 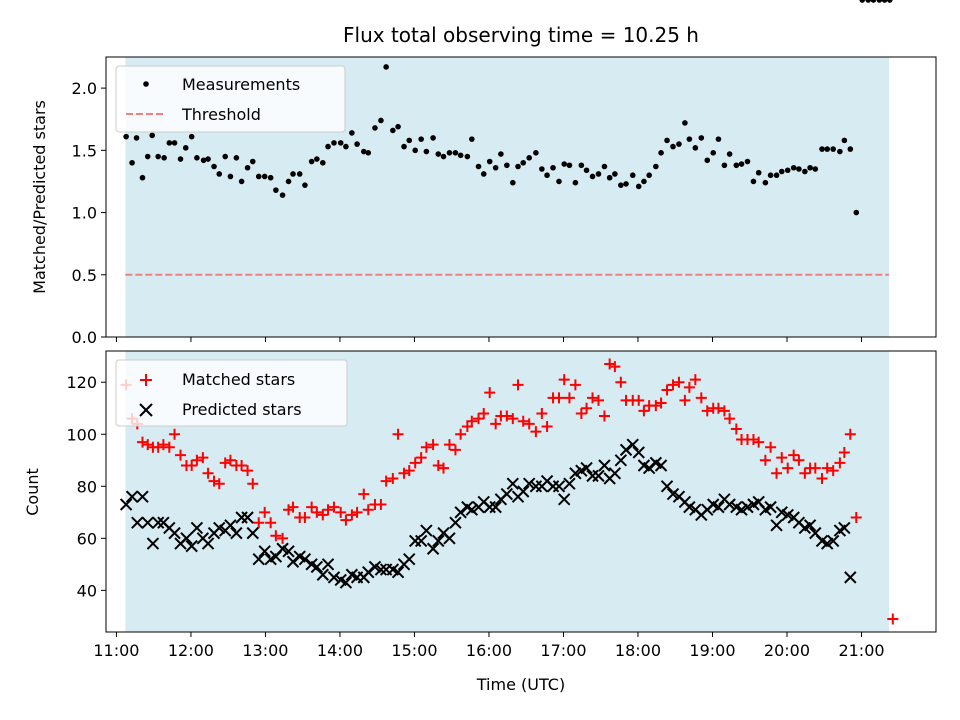 I want to click on x-tick-label: 16:00, so click(x=489, y=650).